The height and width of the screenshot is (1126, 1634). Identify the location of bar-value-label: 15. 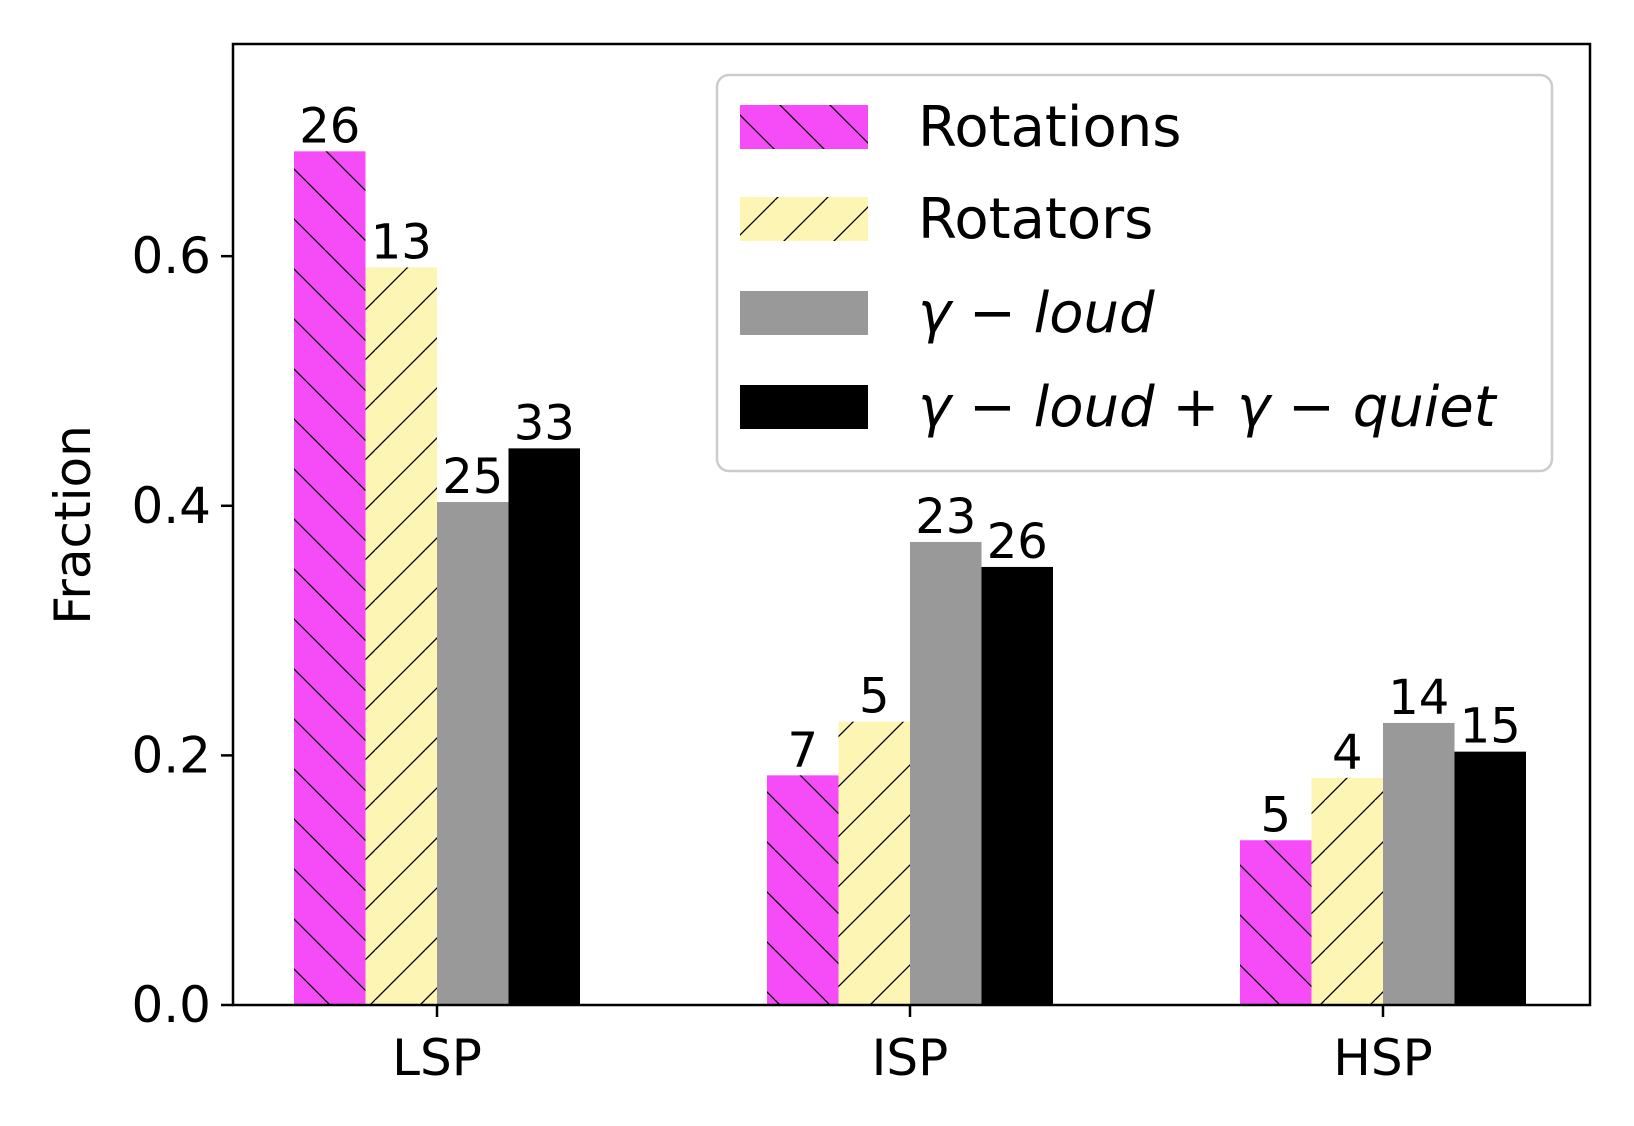
(1490, 727).